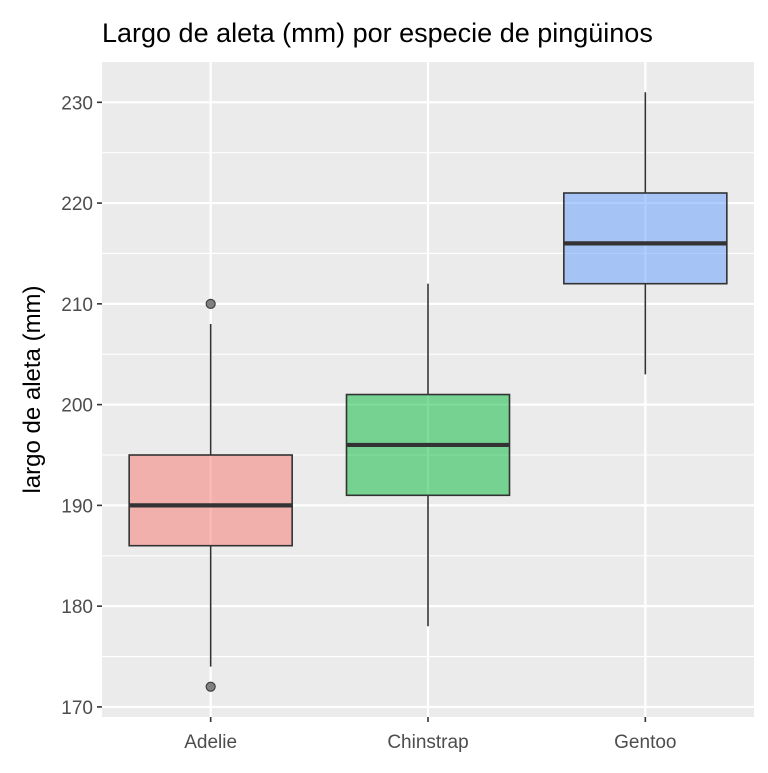  I want to click on y-tick-label: 220, so click(77, 204).